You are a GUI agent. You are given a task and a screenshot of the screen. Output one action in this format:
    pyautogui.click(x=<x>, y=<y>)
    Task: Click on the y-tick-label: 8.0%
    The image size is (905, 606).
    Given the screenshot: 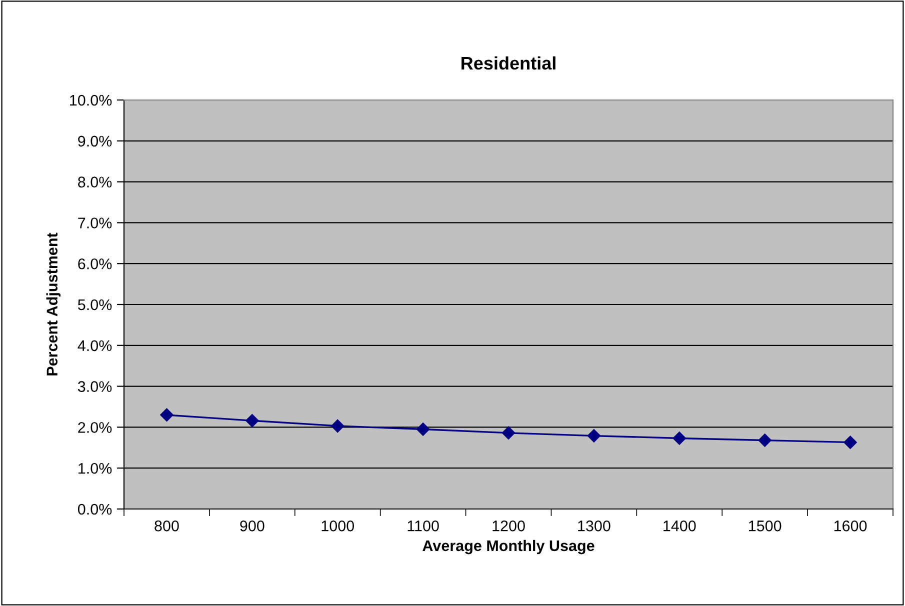 What is the action you would take?
    pyautogui.click(x=95, y=182)
    